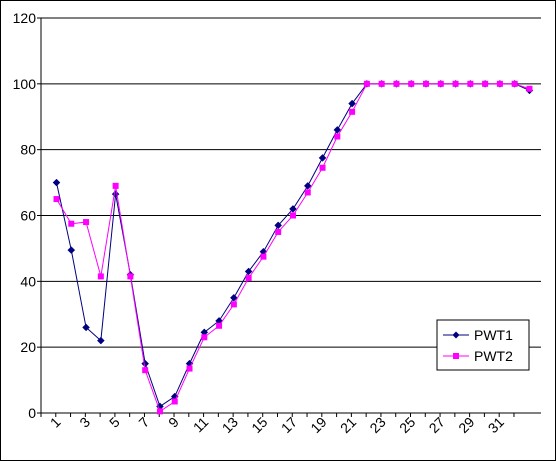  I want to click on y-tick-label-80: 80, so click(28, 150).